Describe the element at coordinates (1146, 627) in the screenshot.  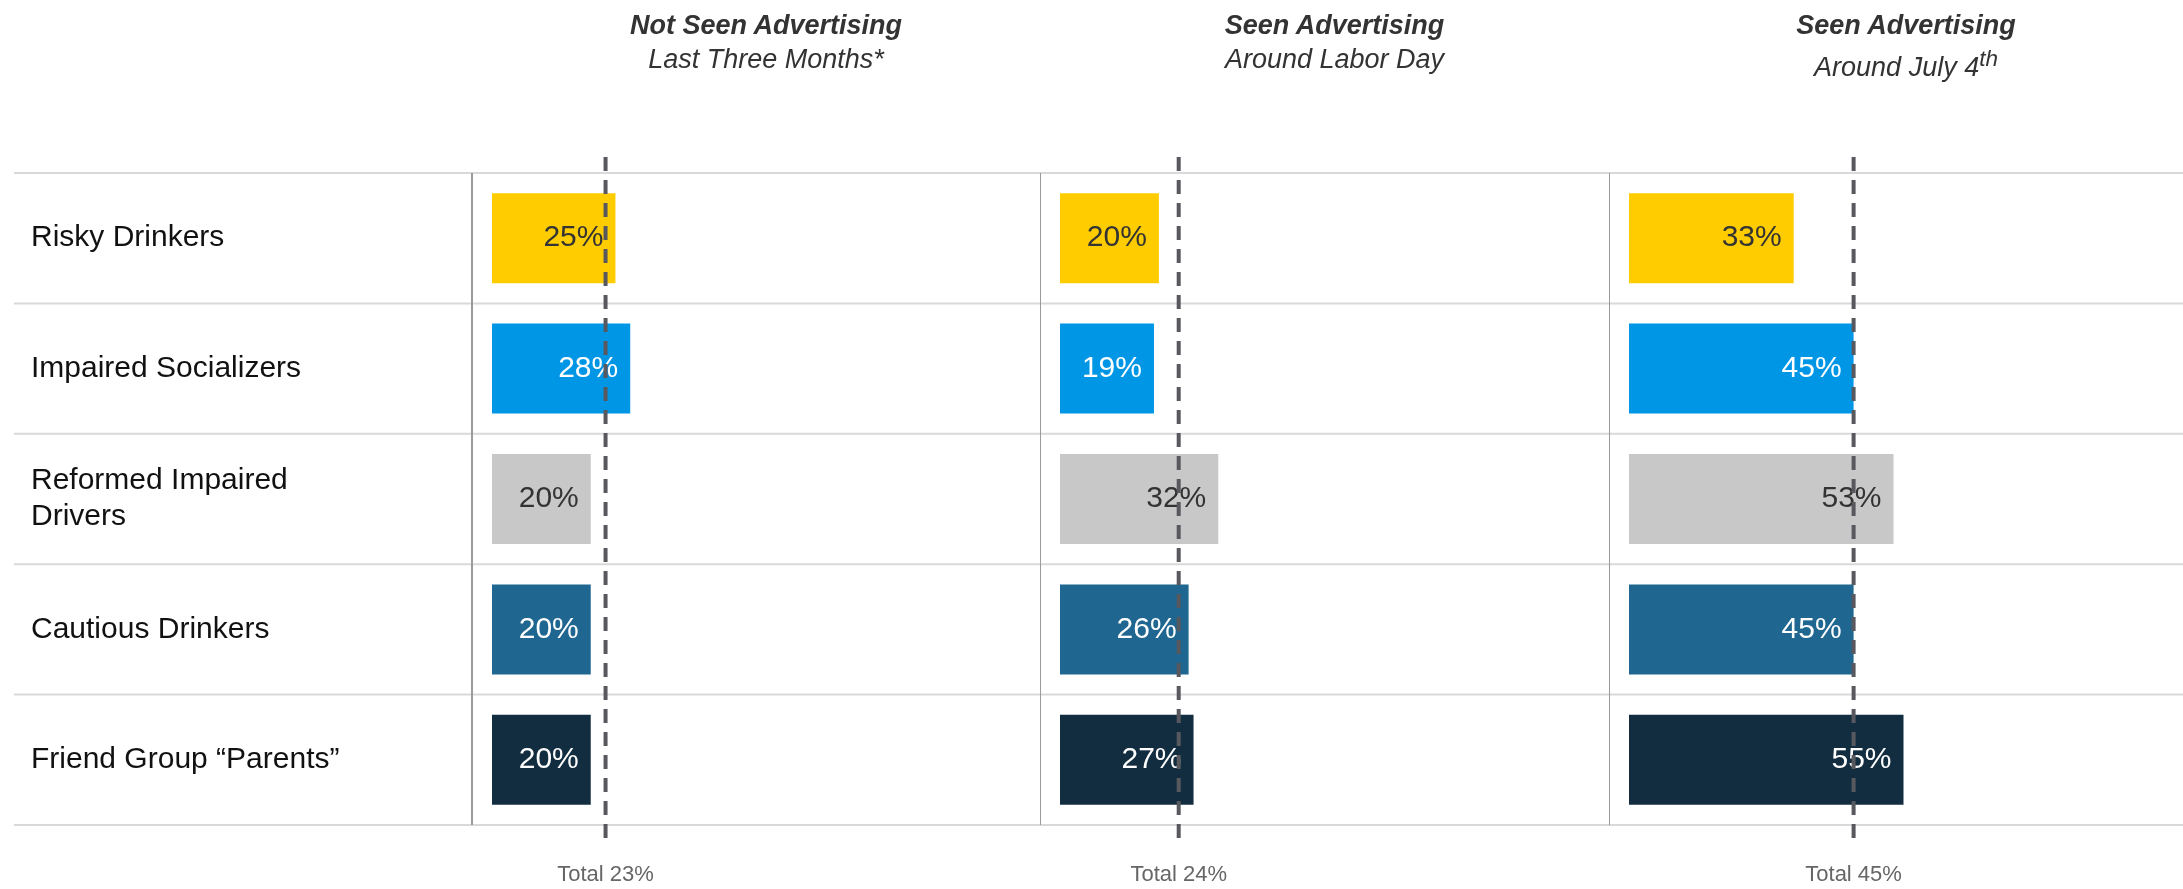
I see `data-label: 26%` at that location.